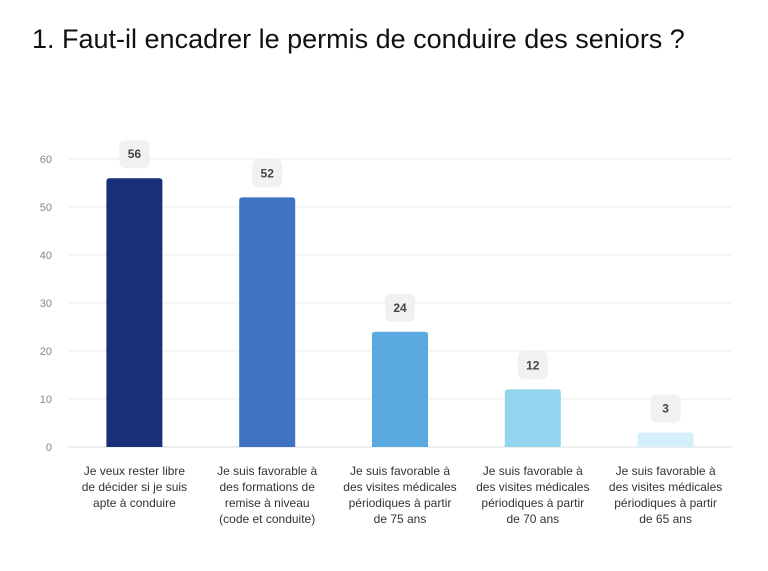 The image size is (768, 571). What do you see at coordinates (268, 487) in the screenshot?
I see `x-category-label: des formations de` at bounding box center [268, 487].